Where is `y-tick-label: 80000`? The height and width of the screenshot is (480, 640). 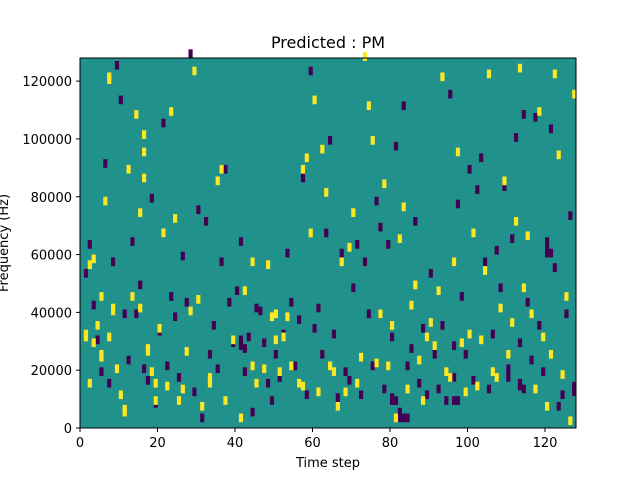 y-tick-label: 80000 is located at coordinates (51, 198).